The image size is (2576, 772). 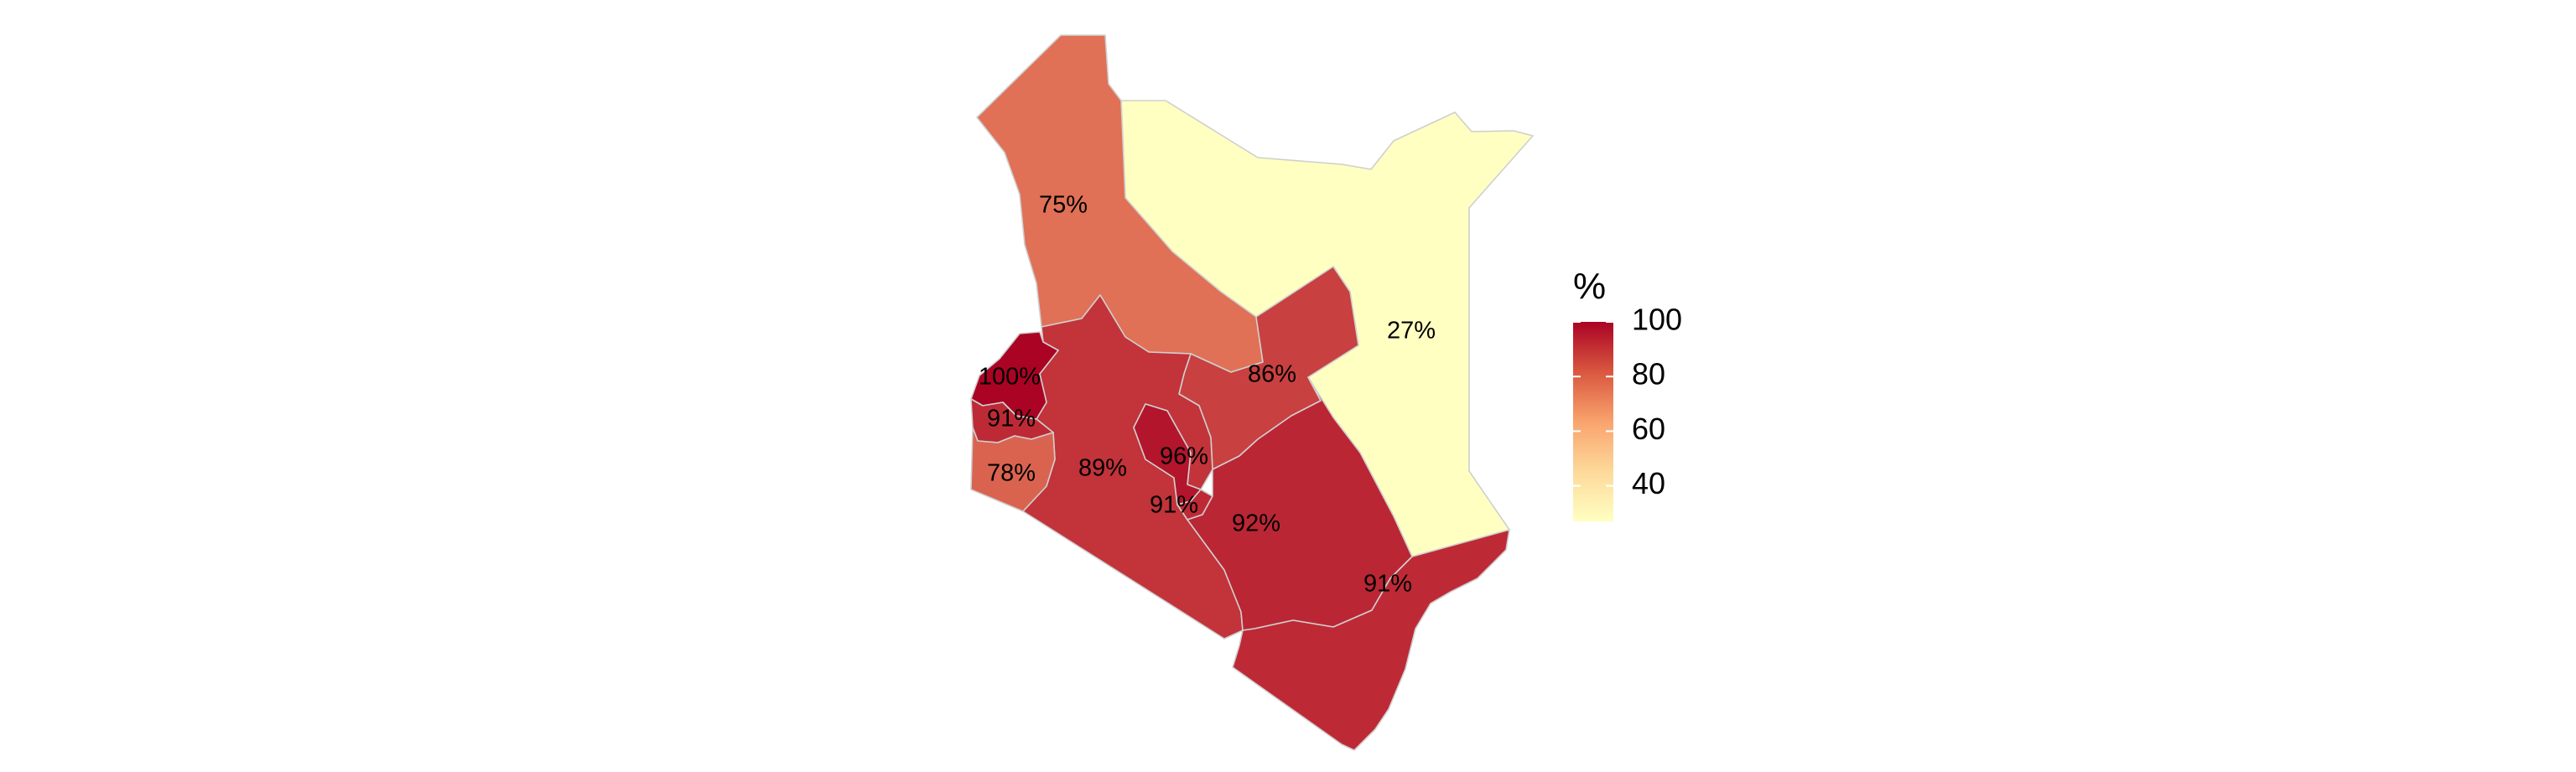 I want to click on region-label-nairobi: 91%, so click(x=1174, y=505).